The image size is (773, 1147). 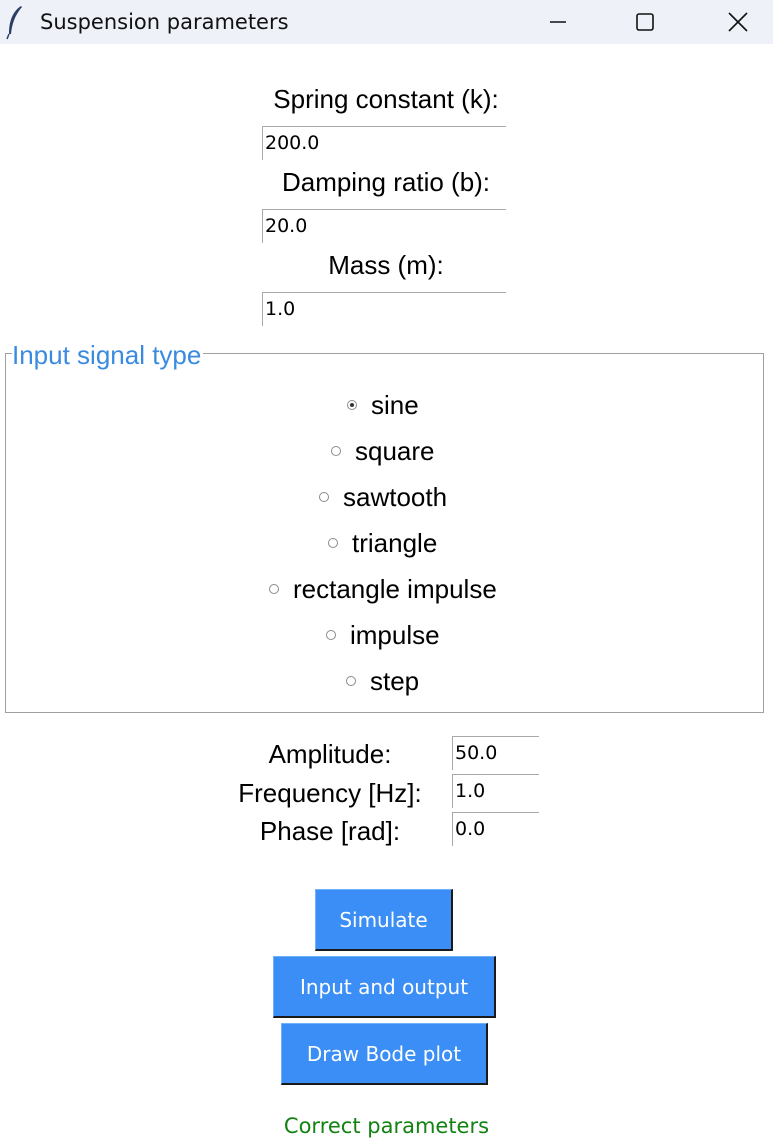 What do you see at coordinates (384, 987) in the screenshot?
I see `input-and-output-button: Input and output` at bounding box center [384, 987].